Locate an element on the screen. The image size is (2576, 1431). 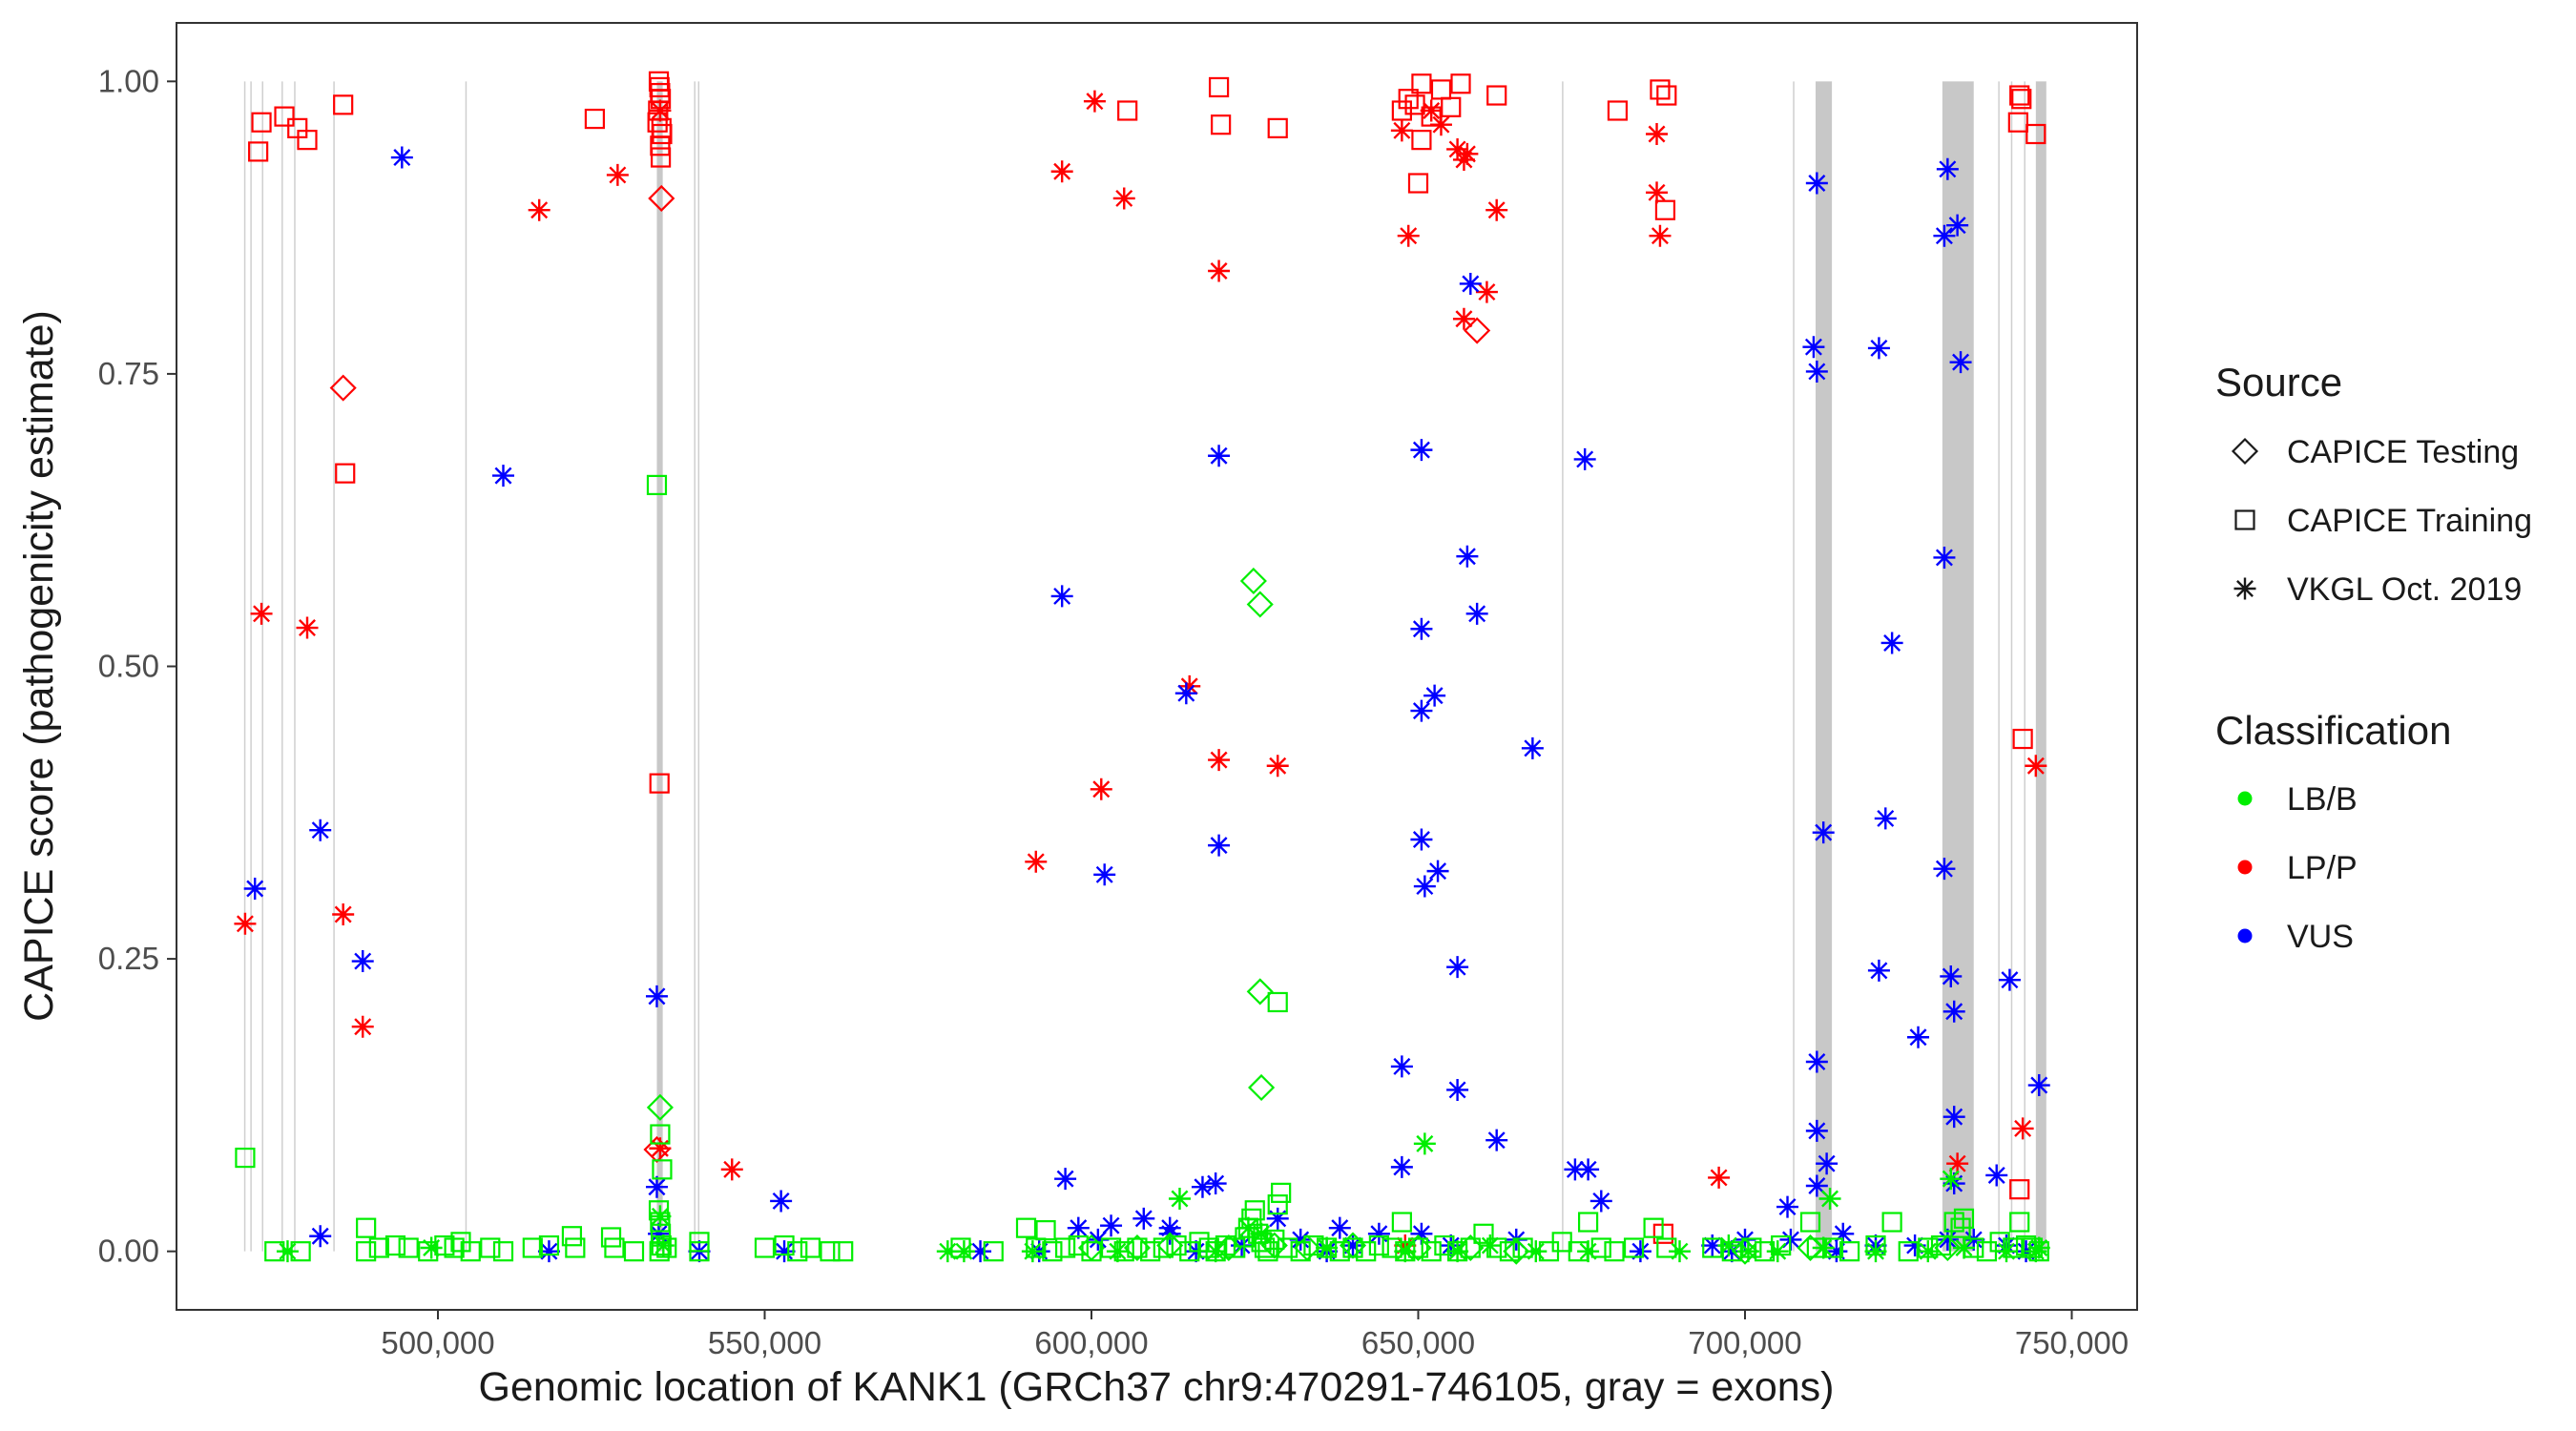
x-tick-label: 700,000 is located at coordinates (1744, 1342).